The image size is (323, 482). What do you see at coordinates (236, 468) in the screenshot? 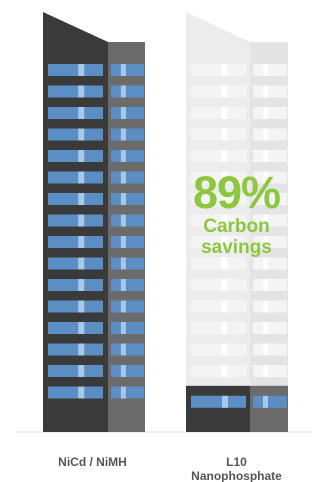
I see `category-label-l10: L10 Nanophosphate` at bounding box center [236, 468].